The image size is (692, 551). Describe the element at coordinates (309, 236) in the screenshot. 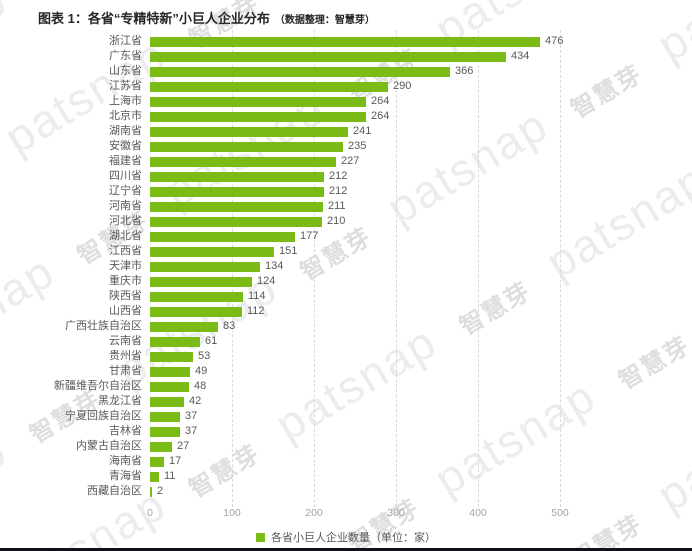

I see `value-label: 177` at that location.